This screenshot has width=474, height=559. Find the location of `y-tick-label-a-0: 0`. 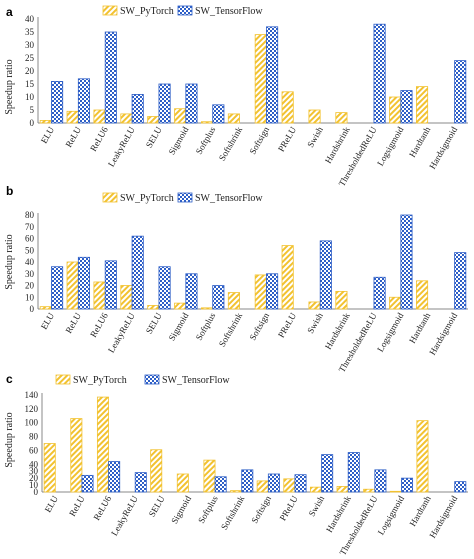

y-tick-label-a-0: 0 is located at coordinates (32, 123).